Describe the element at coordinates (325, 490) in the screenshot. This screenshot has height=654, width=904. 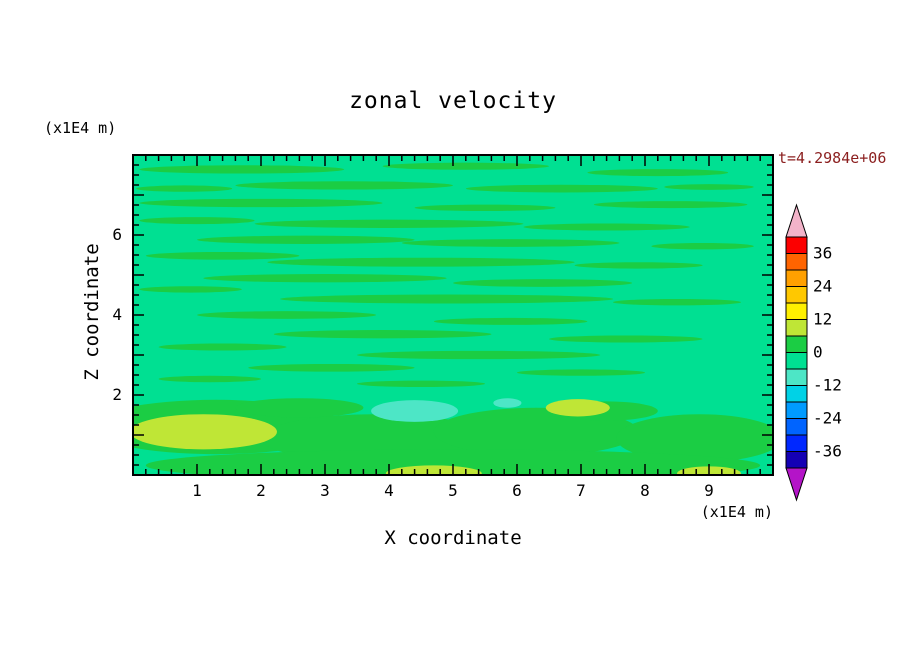
I see `x-tick-label: 3` at that location.